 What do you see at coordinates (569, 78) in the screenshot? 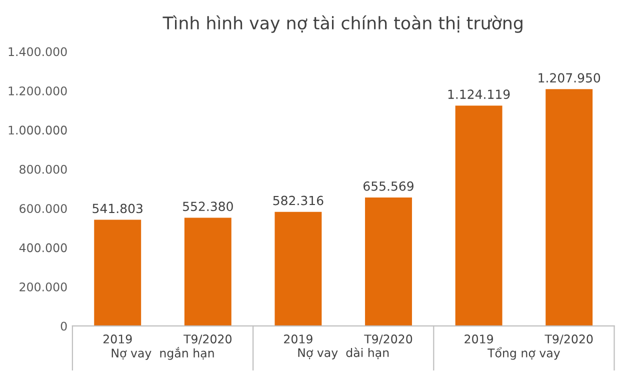
I see `data-label: 1.207.950` at bounding box center [569, 78].